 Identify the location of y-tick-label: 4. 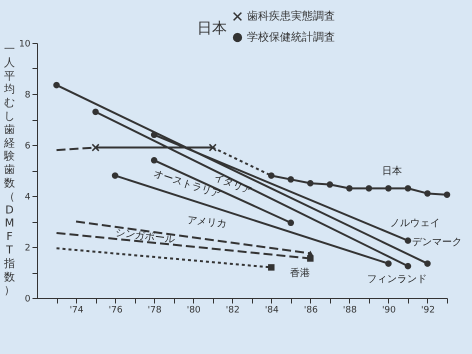
(27, 197).